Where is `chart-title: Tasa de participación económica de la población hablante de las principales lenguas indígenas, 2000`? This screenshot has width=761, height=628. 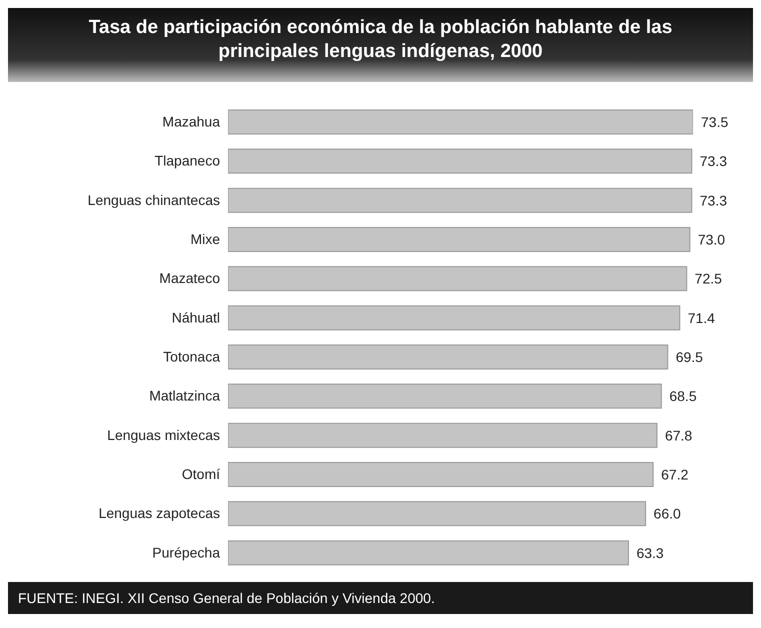
chart-title: Tasa de participación económica de la población hablante de las principales lenguas indígenas, 2000 is located at coordinates (380, 45).